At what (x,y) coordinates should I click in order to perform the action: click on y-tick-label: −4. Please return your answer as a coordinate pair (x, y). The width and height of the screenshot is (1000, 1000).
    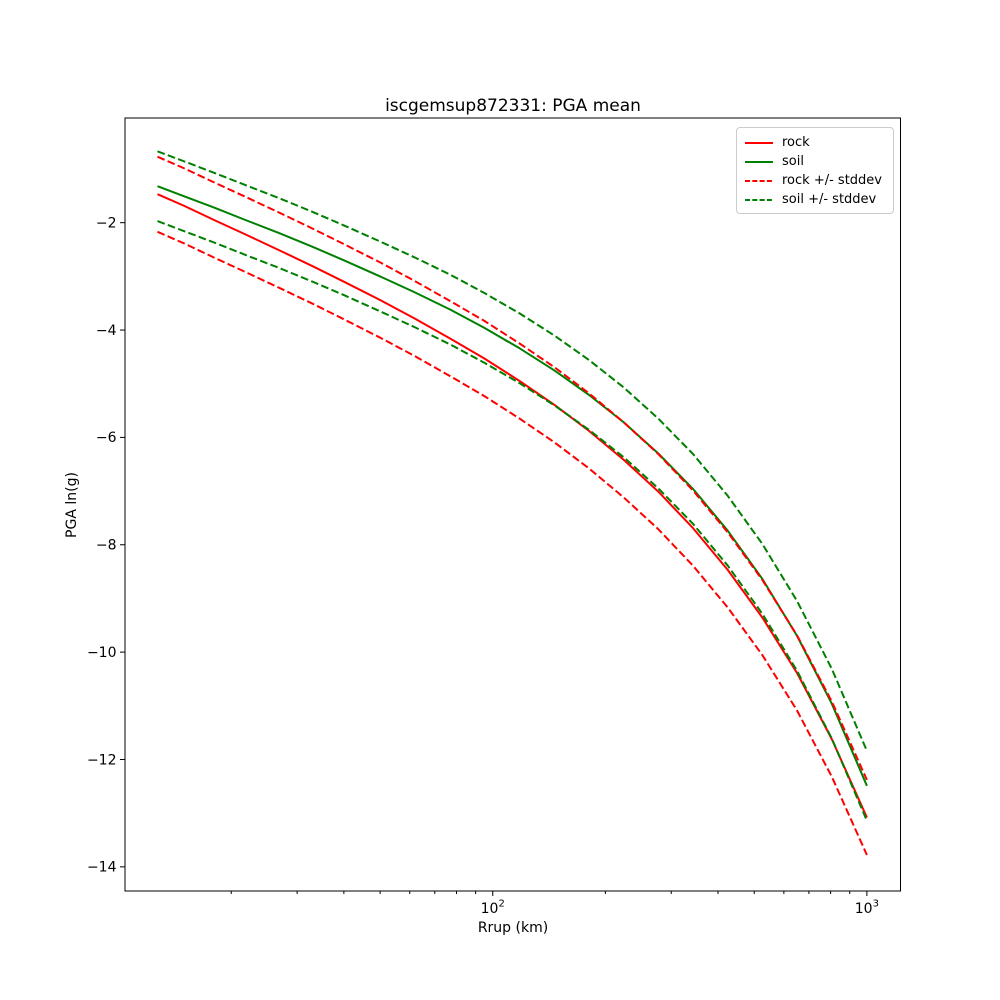
    Looking at the image, I should click on (106, 331).